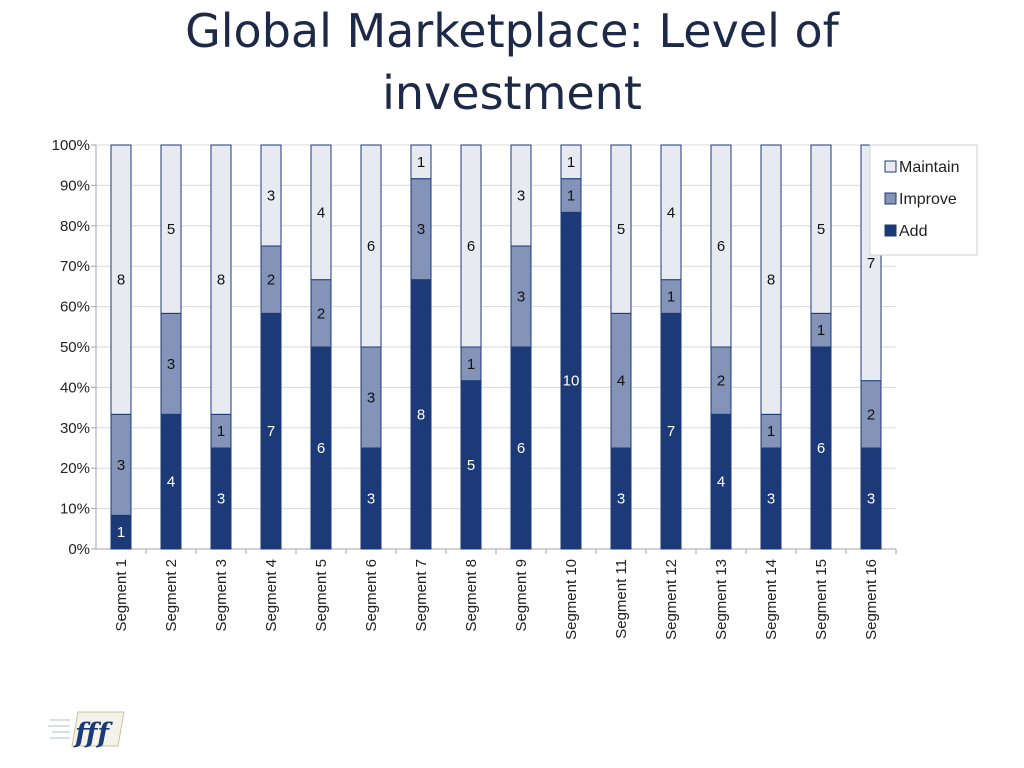 The height and width of the screenshot is (768, 1024). Describe the element at coordinates (421, 414) in the screenshot. I see `data-label-add: 8` at that location.